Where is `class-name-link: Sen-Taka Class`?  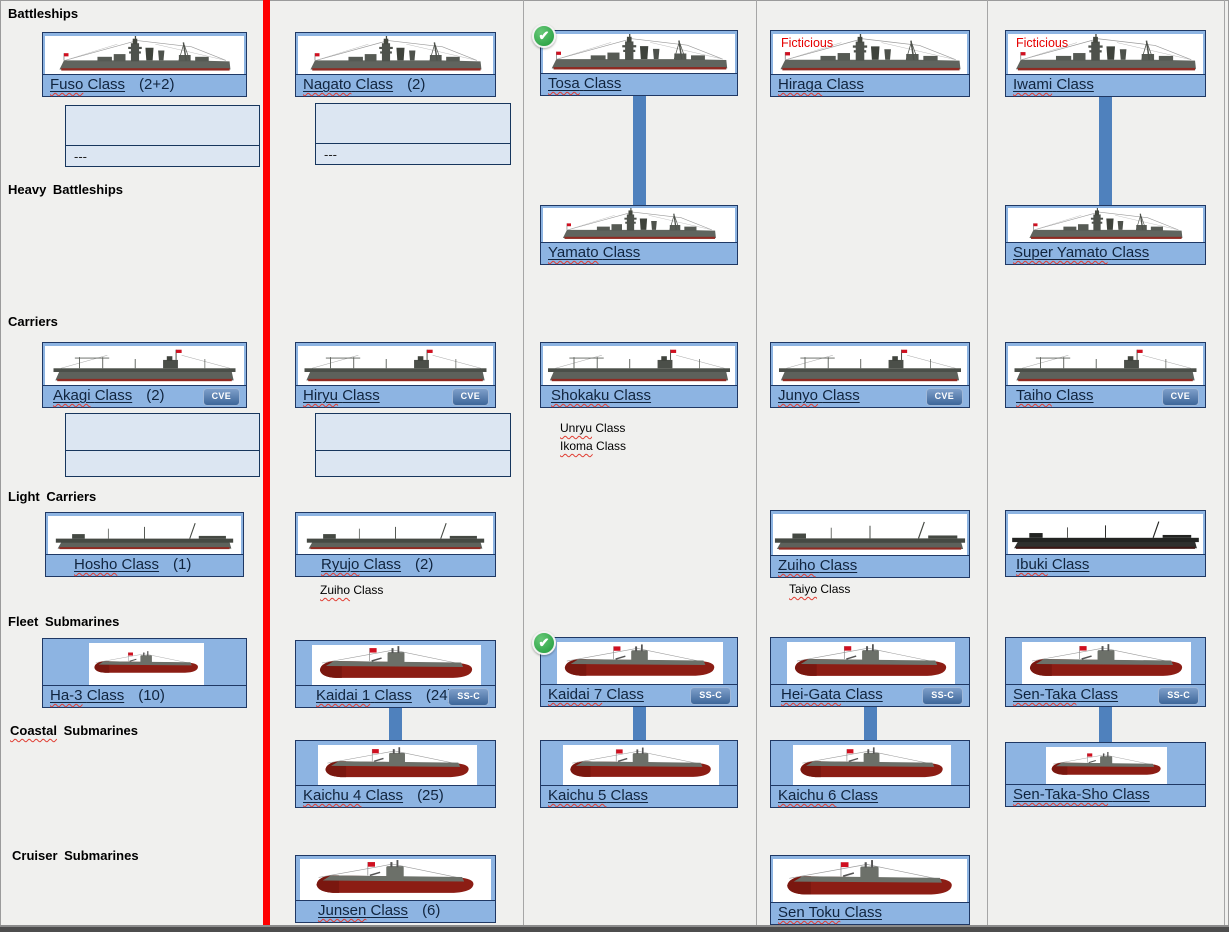 class-name-link: Sen-Taka Class is located at coordinates (1065, 694).